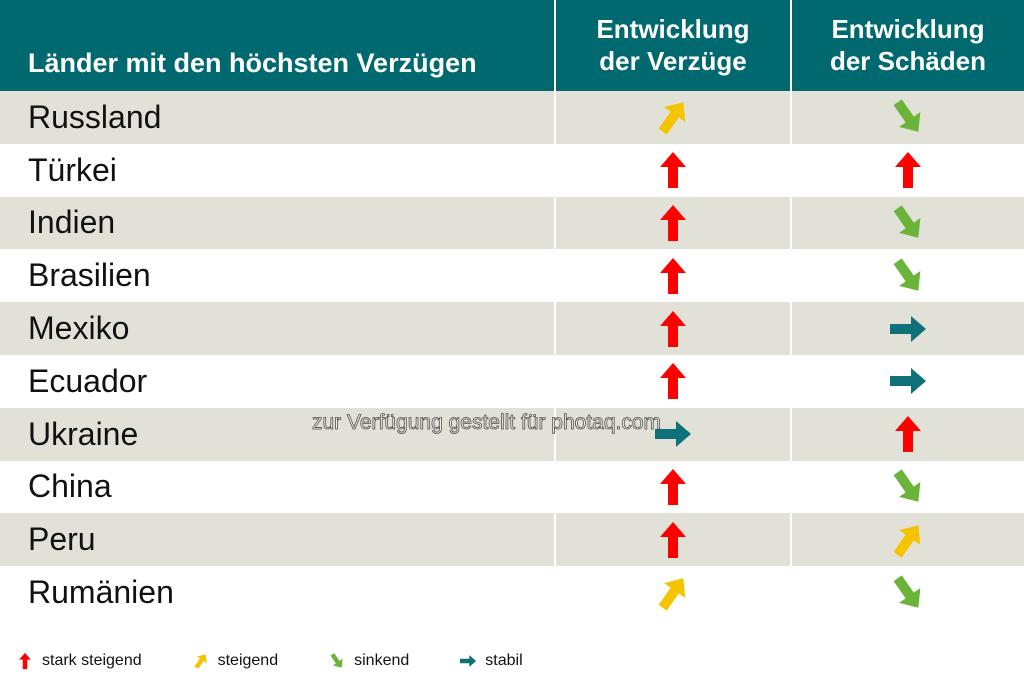 The image size is (1024, 689). What do you see at coordinates (83, 433) in the screenshot?
I see `country-name: Ukraine` at bounding box center [83, 433].